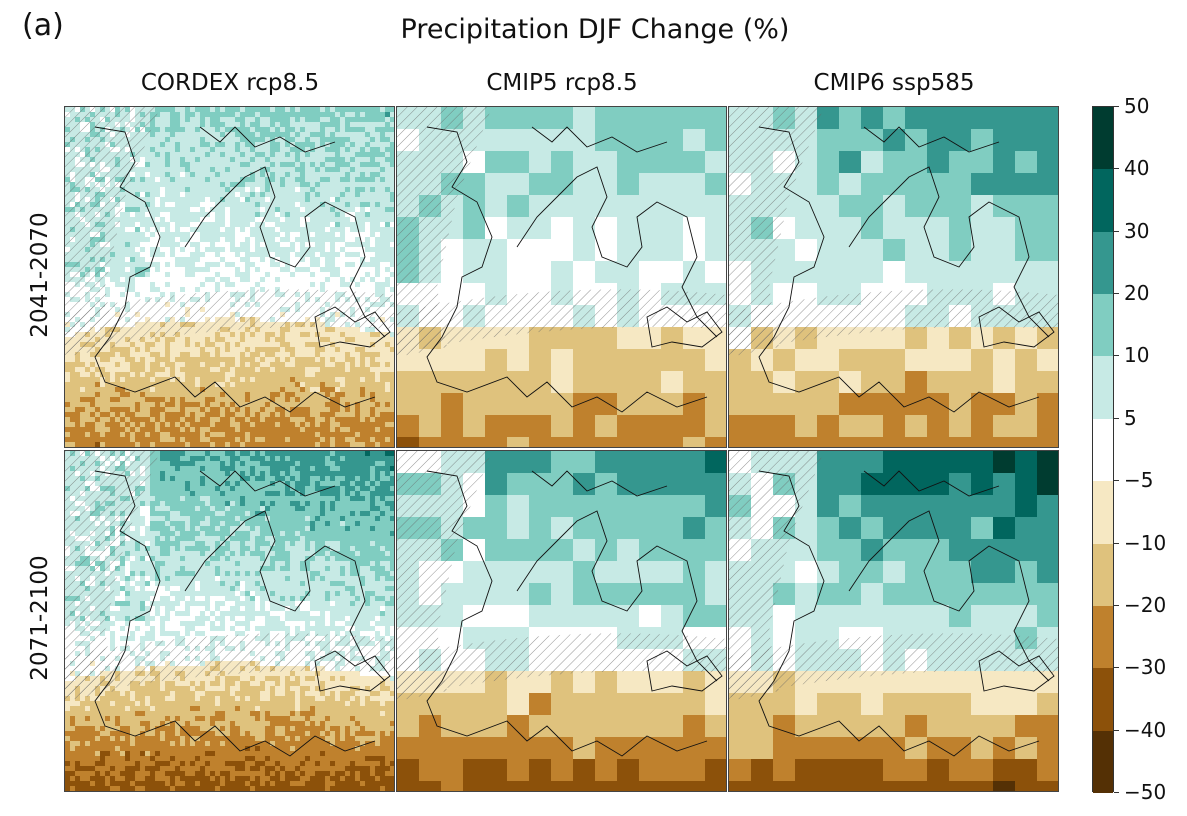 The width and height of the screenshot is (1187, 816). What do you see at coordinates (230, 83) in the screenshot?
I see `column-title-cordex: CORDEX rcp8.5` at bounding box center [230, 83].